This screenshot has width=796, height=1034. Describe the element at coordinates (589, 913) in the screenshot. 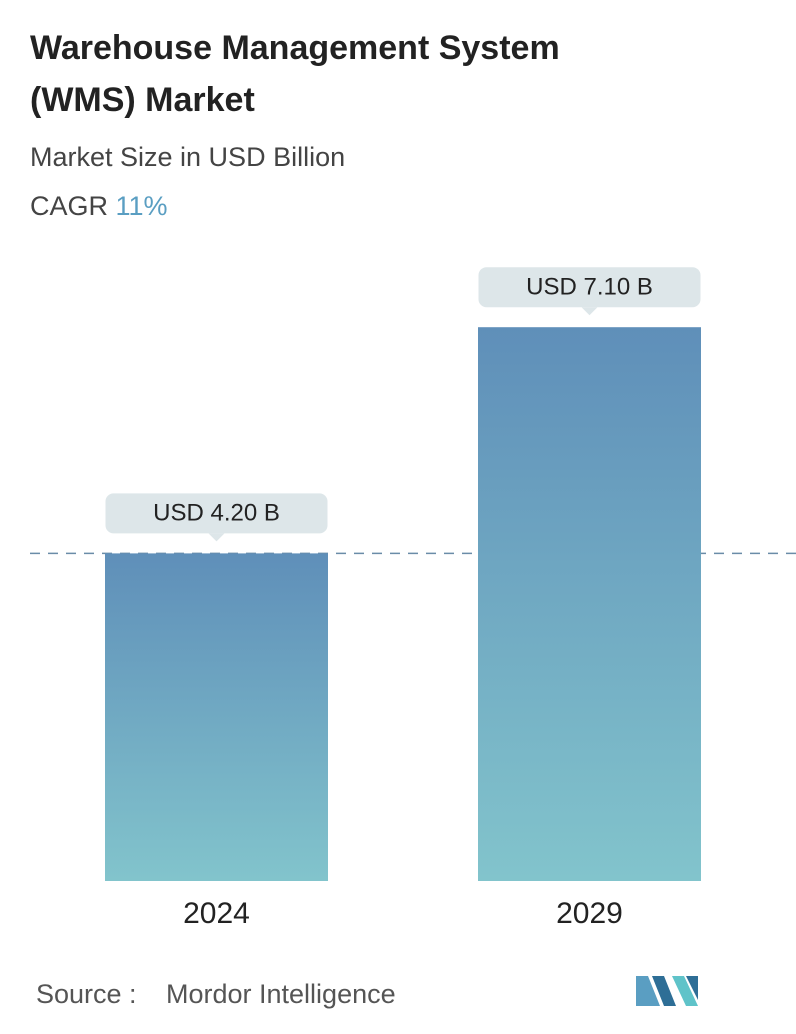

I see `x-tick-label: 2029` at that location.